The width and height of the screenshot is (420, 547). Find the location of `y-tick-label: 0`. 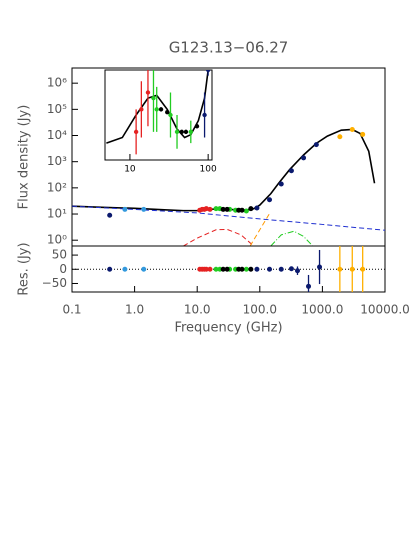

y-tick-label: 0 is located at coordinates (63, 269).